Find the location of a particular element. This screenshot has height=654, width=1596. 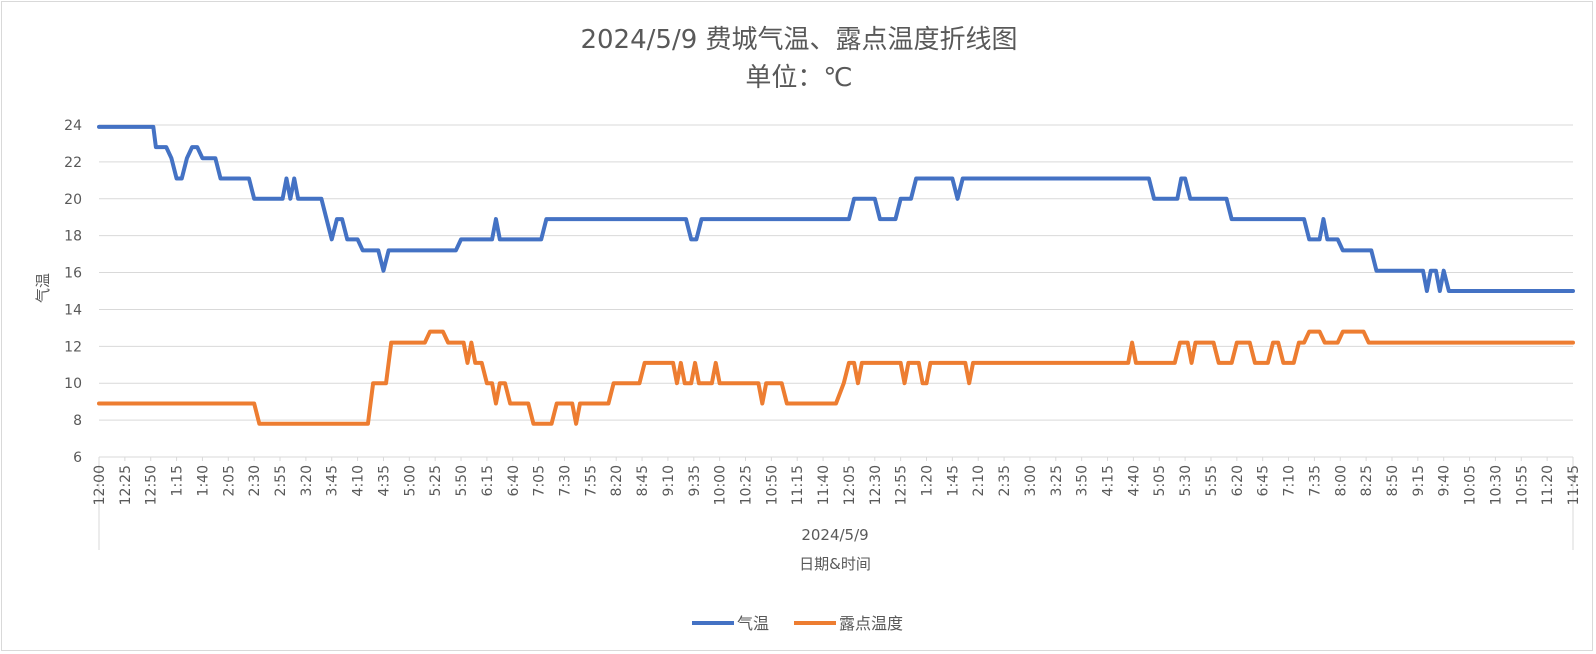

x-tick-label: 10:00 is located at coordinates (721, 485).